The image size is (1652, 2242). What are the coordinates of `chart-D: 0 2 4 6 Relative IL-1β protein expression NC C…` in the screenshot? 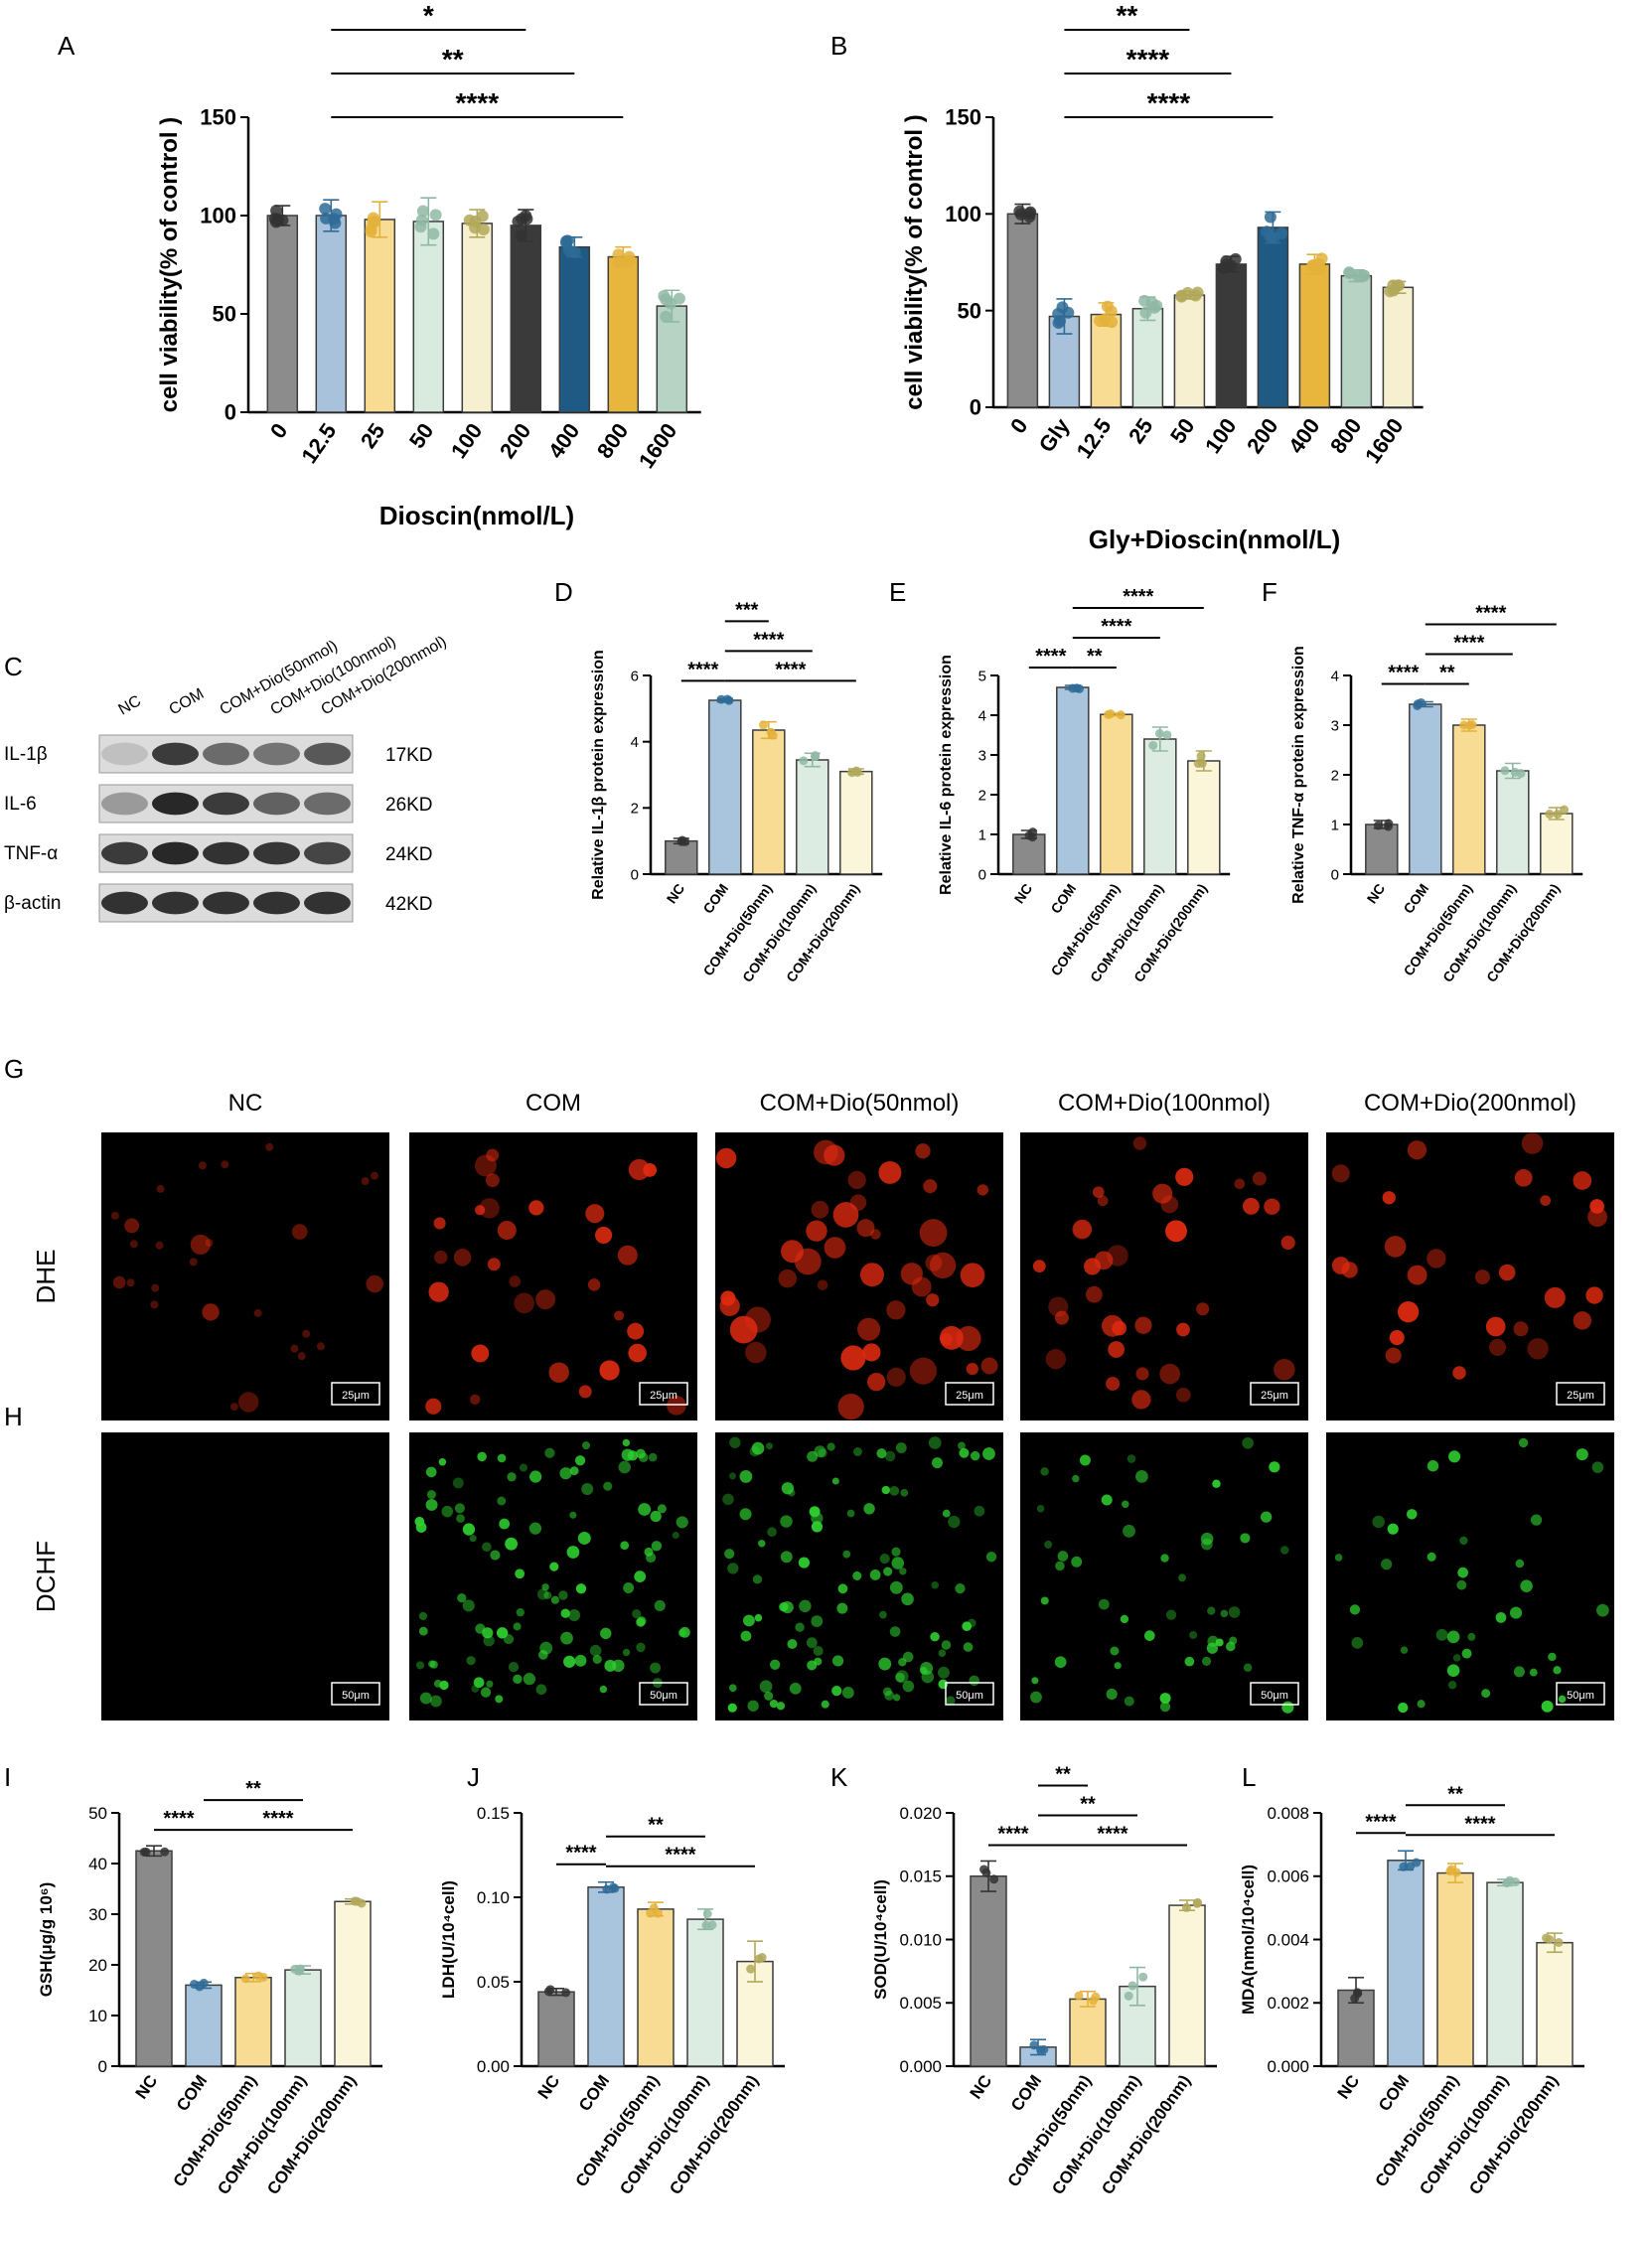 It's located at (736, 792).